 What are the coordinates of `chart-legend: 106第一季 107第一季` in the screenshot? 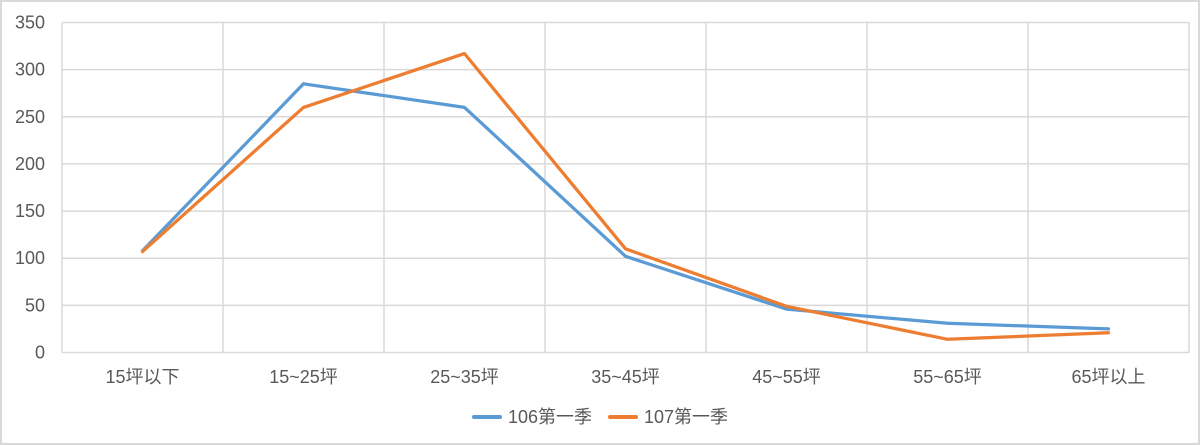 It's located at (600, 417).